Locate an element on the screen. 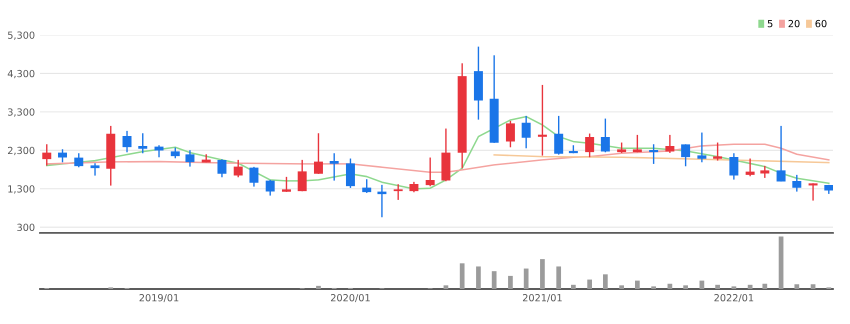 Image resolution: width=850 pixels, height=324 pixels. y-tick-label: 300 is located at coordinates (25, 228).